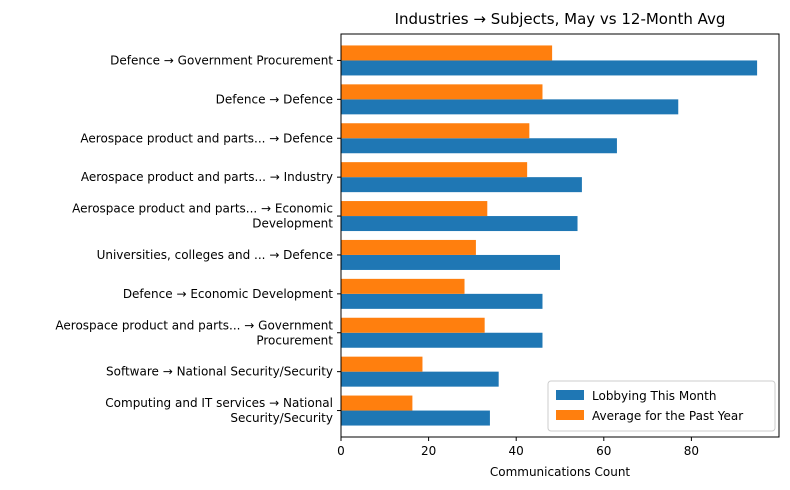 Image resolution: width=790 pixels, height=490 pixels. What do you see at coordinates (516, 451) in the screenshot?
I see `x-tick-label: 40` at bounding box center [516, 451].